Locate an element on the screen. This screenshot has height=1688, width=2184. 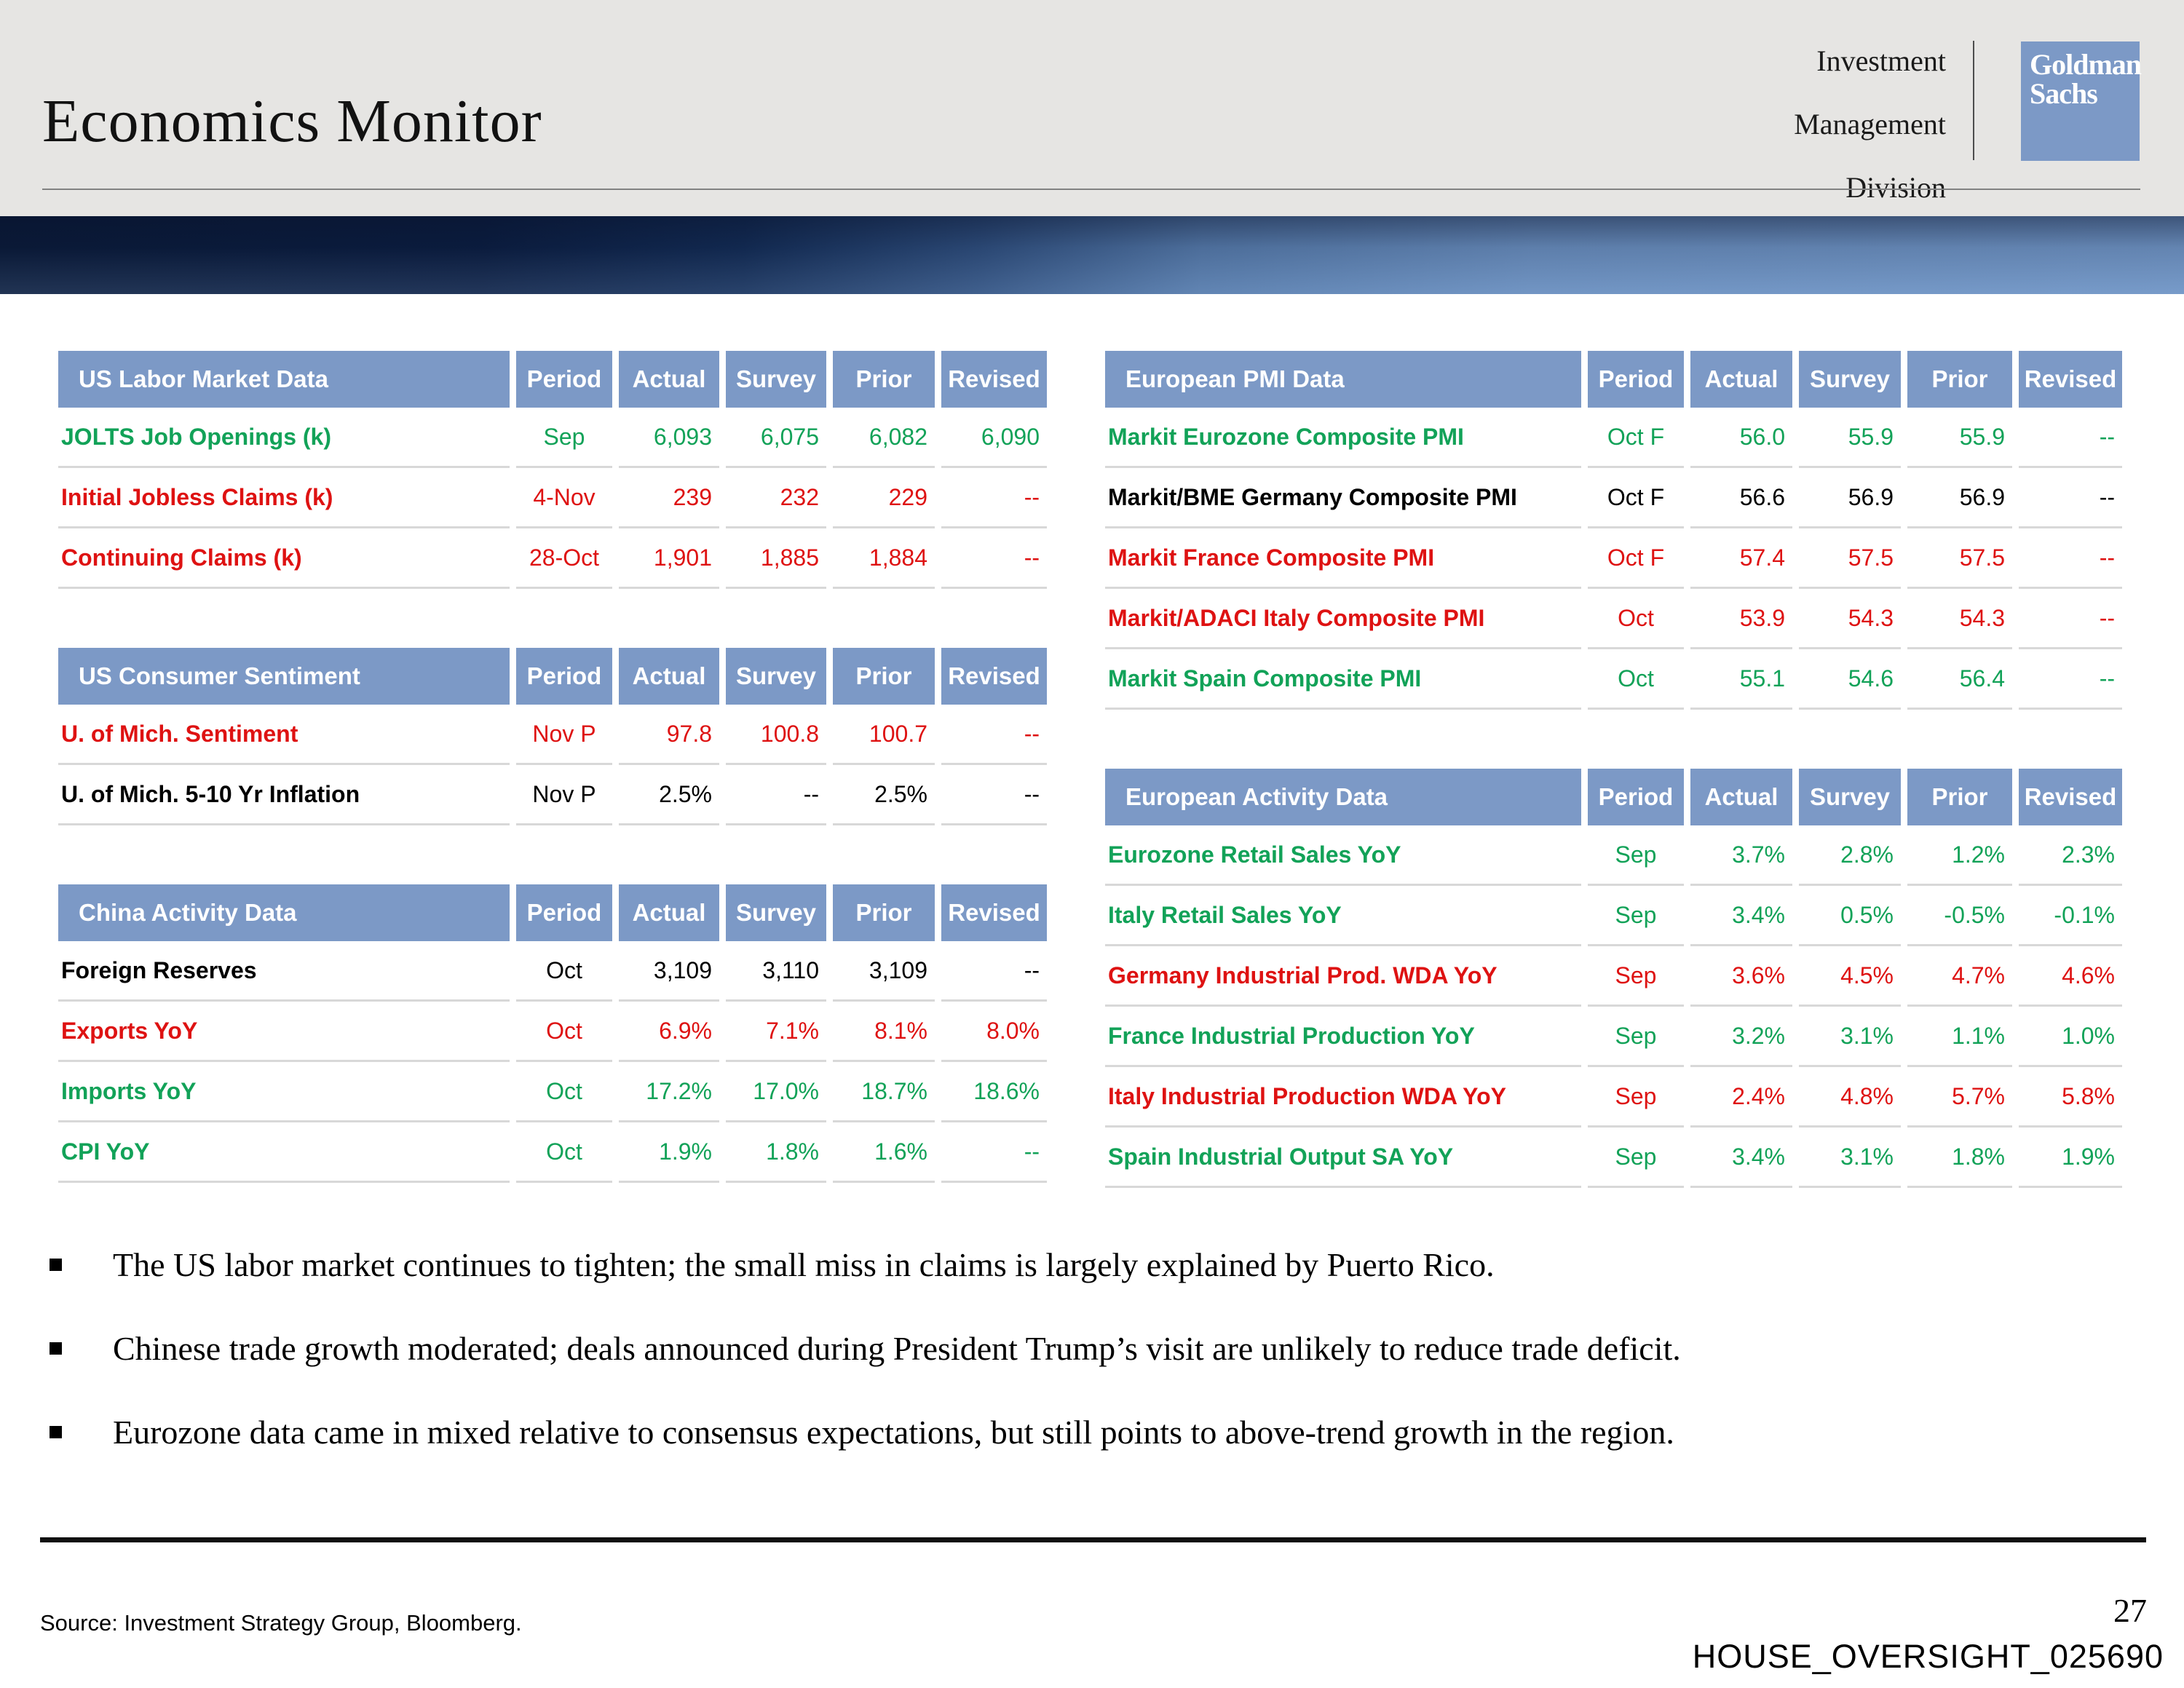
row-label: France Industrial Production YoY is located at coordinates (1343, 1037).